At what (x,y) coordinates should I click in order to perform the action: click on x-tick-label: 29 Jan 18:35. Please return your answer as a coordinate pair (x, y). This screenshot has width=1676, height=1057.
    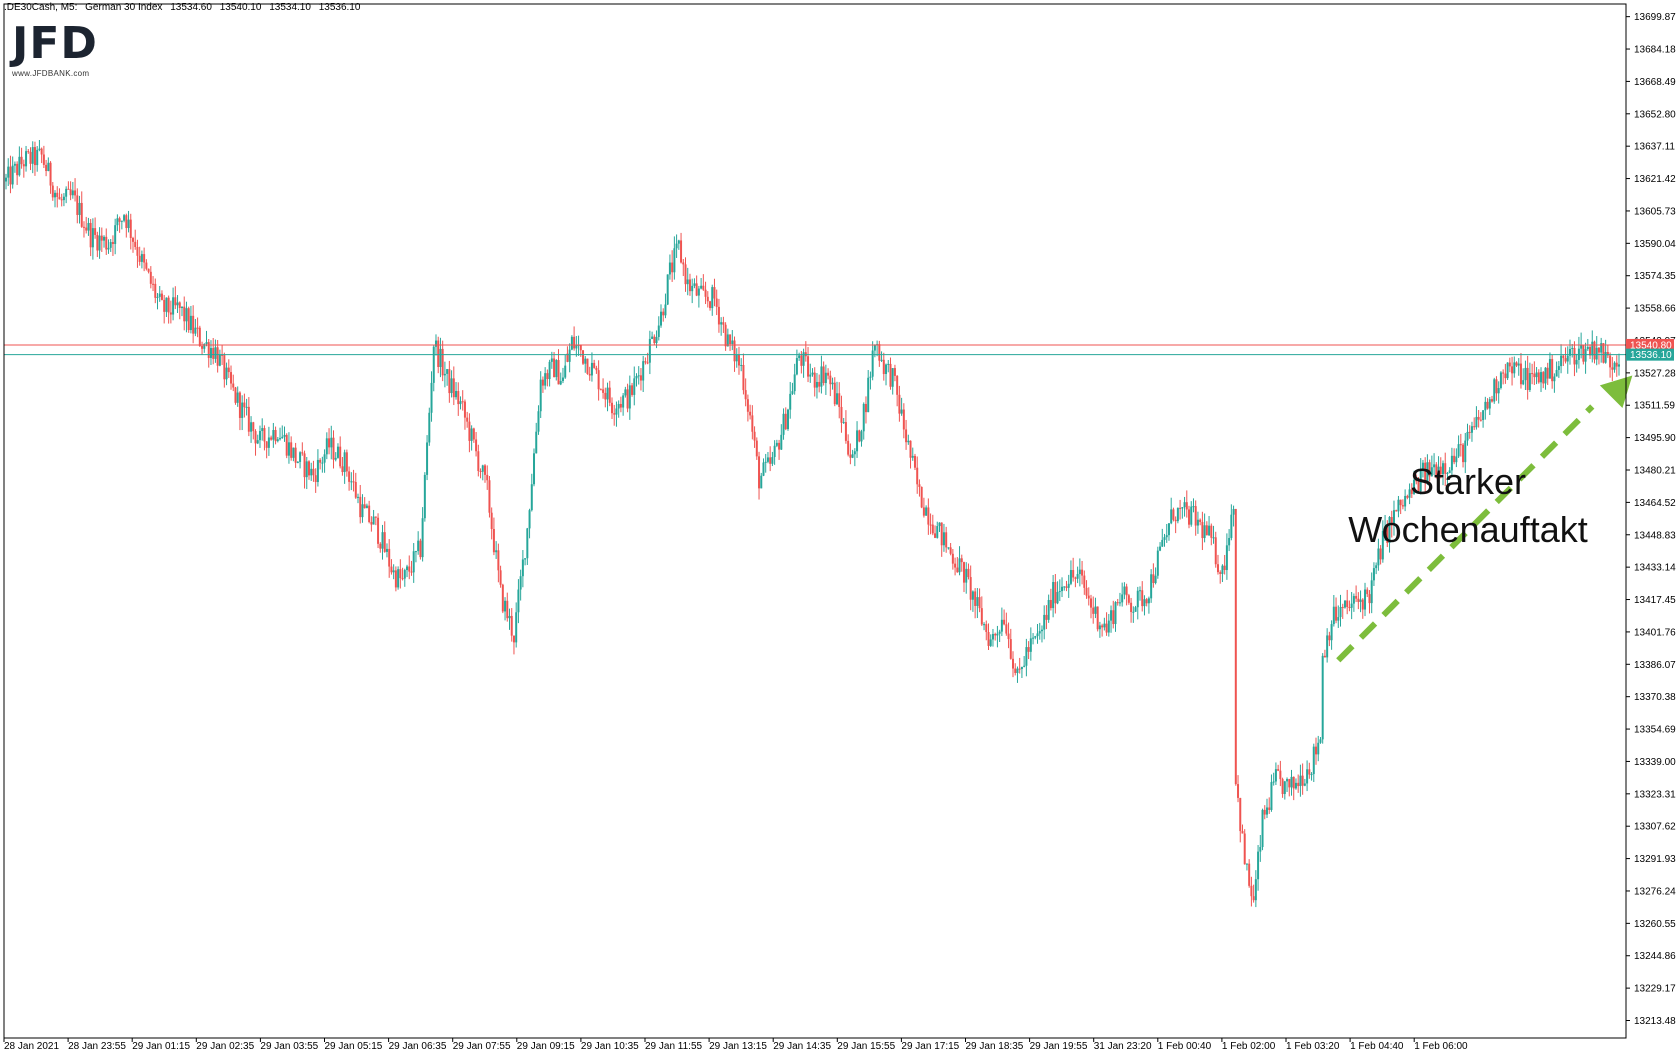
    Looking at the image, I should click on (995, 1046).